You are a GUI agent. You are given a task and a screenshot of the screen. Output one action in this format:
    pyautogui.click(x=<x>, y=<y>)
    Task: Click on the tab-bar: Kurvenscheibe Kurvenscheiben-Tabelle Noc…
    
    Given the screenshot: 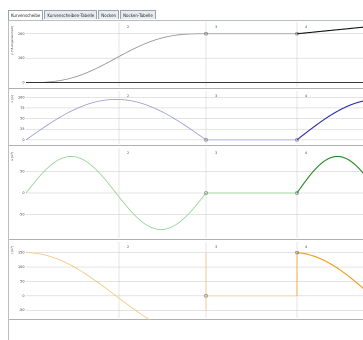 What is the action you would take?
    pyautogui.click(x=82, y=15)
    